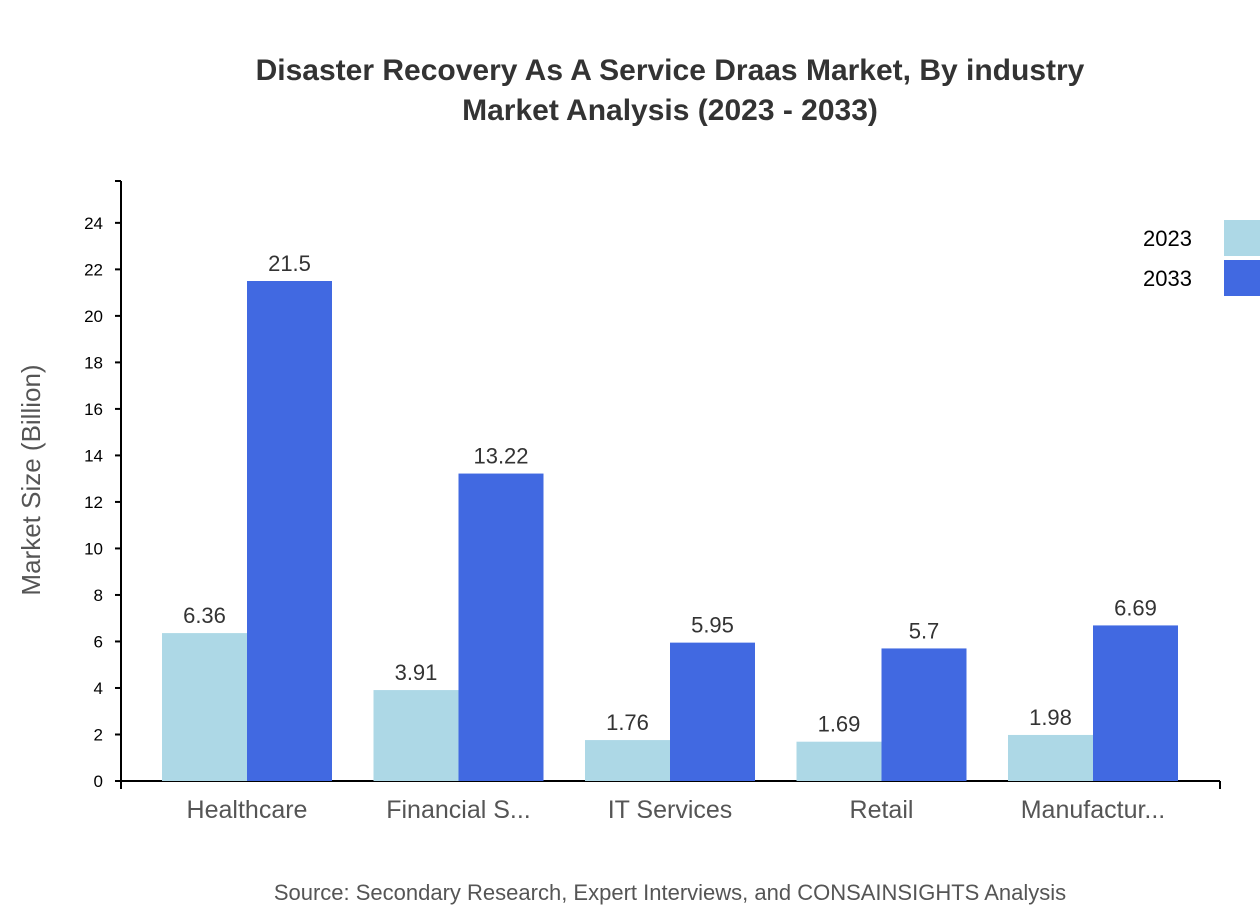 The height and width of the screenshot is (920, 1260). I want to click on y-tick-label: 16, so click(93, 409).